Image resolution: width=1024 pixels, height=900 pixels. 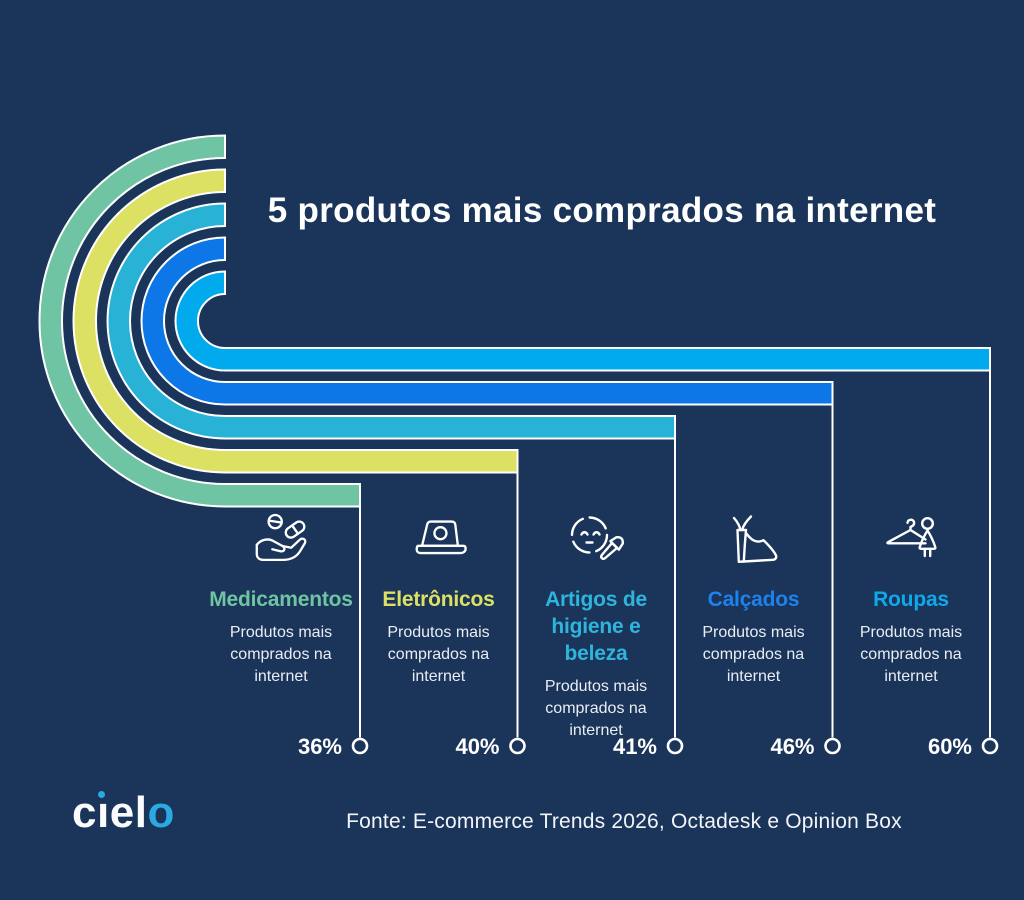 I want to click on arc-bar-calcados, so click(x=487, y=321).